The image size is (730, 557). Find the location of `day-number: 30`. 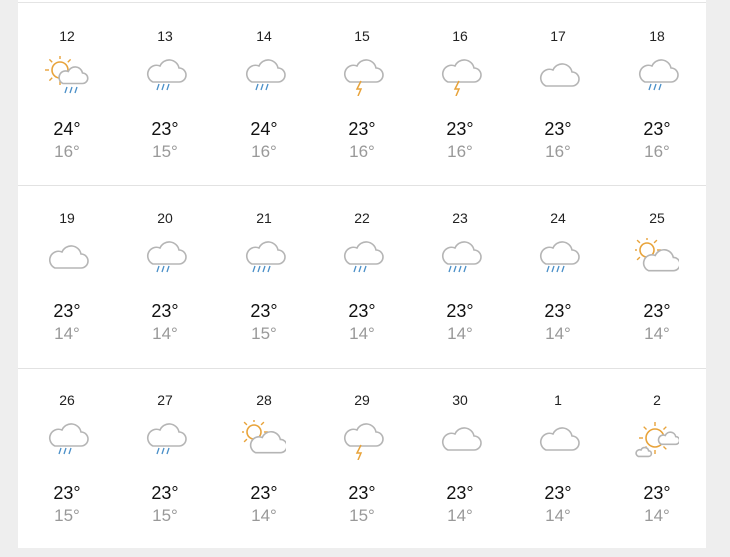

day-number: 30 is located at coordinates (460, 400).